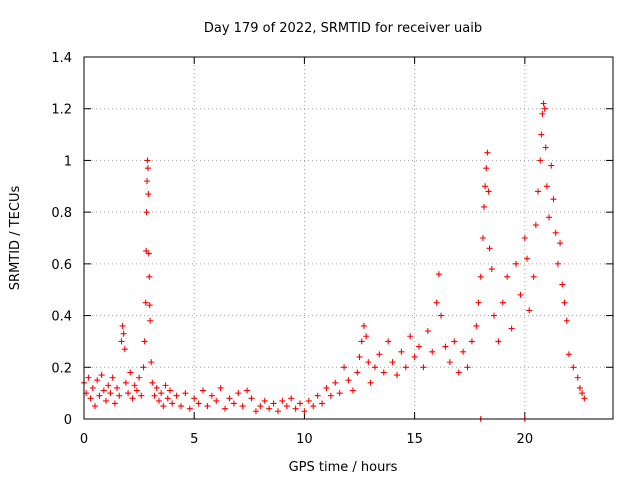 Image resolution: width=640 pixels, height=480 pixels. Describe the element at coordinates (68, 161) in the screenshot. I see `y-tick-label: 1` at that location.